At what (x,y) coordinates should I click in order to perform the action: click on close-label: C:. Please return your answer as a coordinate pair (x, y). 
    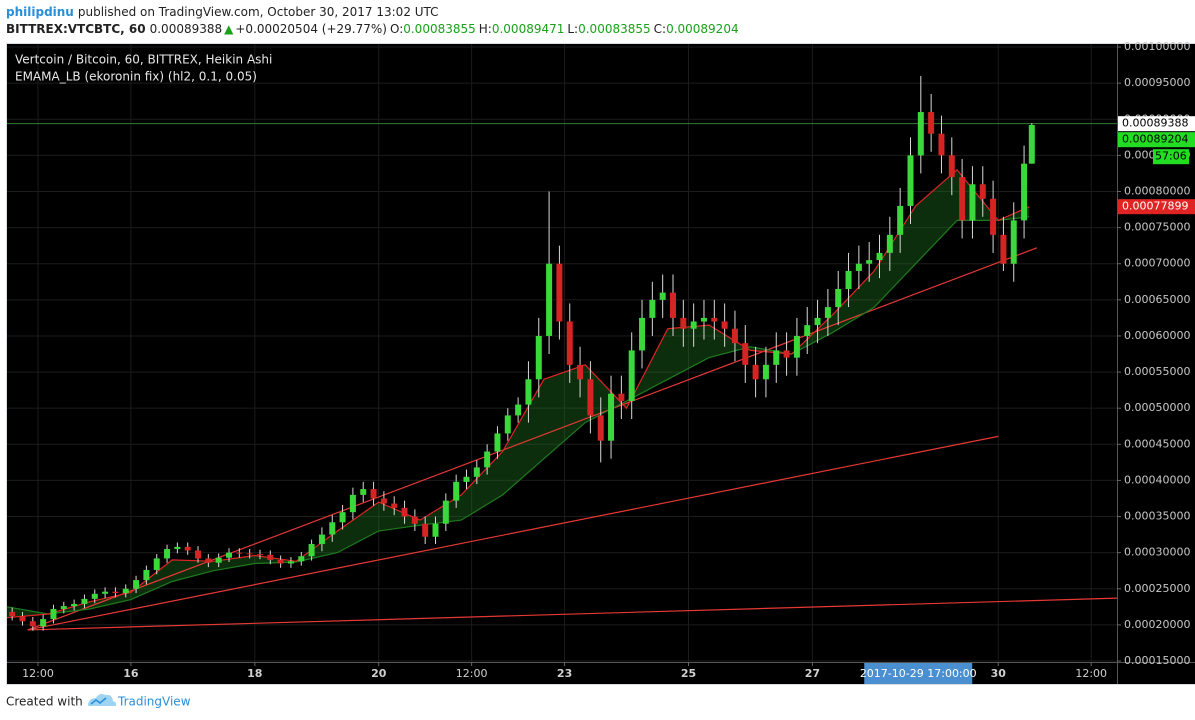
    Looking at the image, I should click on (660, 29).